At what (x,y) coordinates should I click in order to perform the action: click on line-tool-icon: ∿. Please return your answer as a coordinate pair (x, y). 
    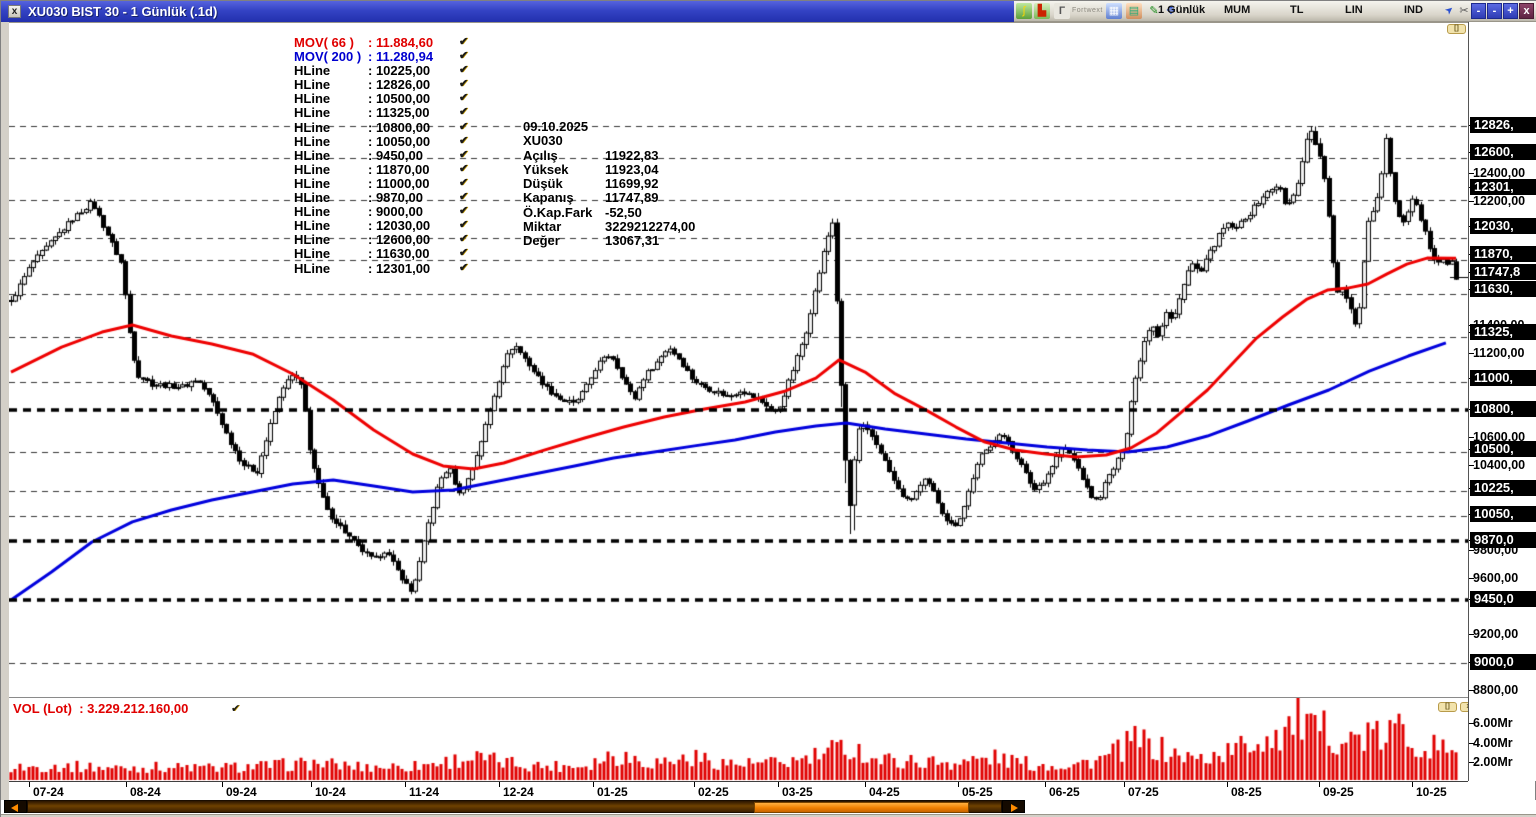
    Looking at the image, I should click on (1188, 11).